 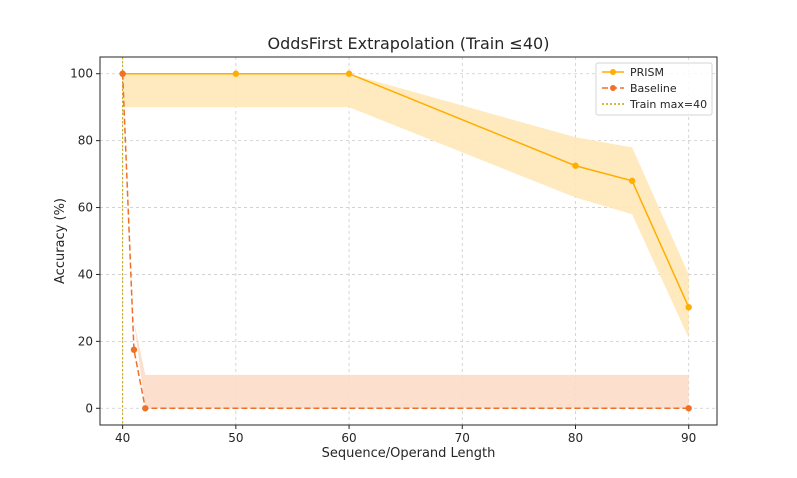 What do you see at coordinates (647, 72) in the screenshot?
I see `legend-label-prism: PRISM` at bounding box center [647, 72].